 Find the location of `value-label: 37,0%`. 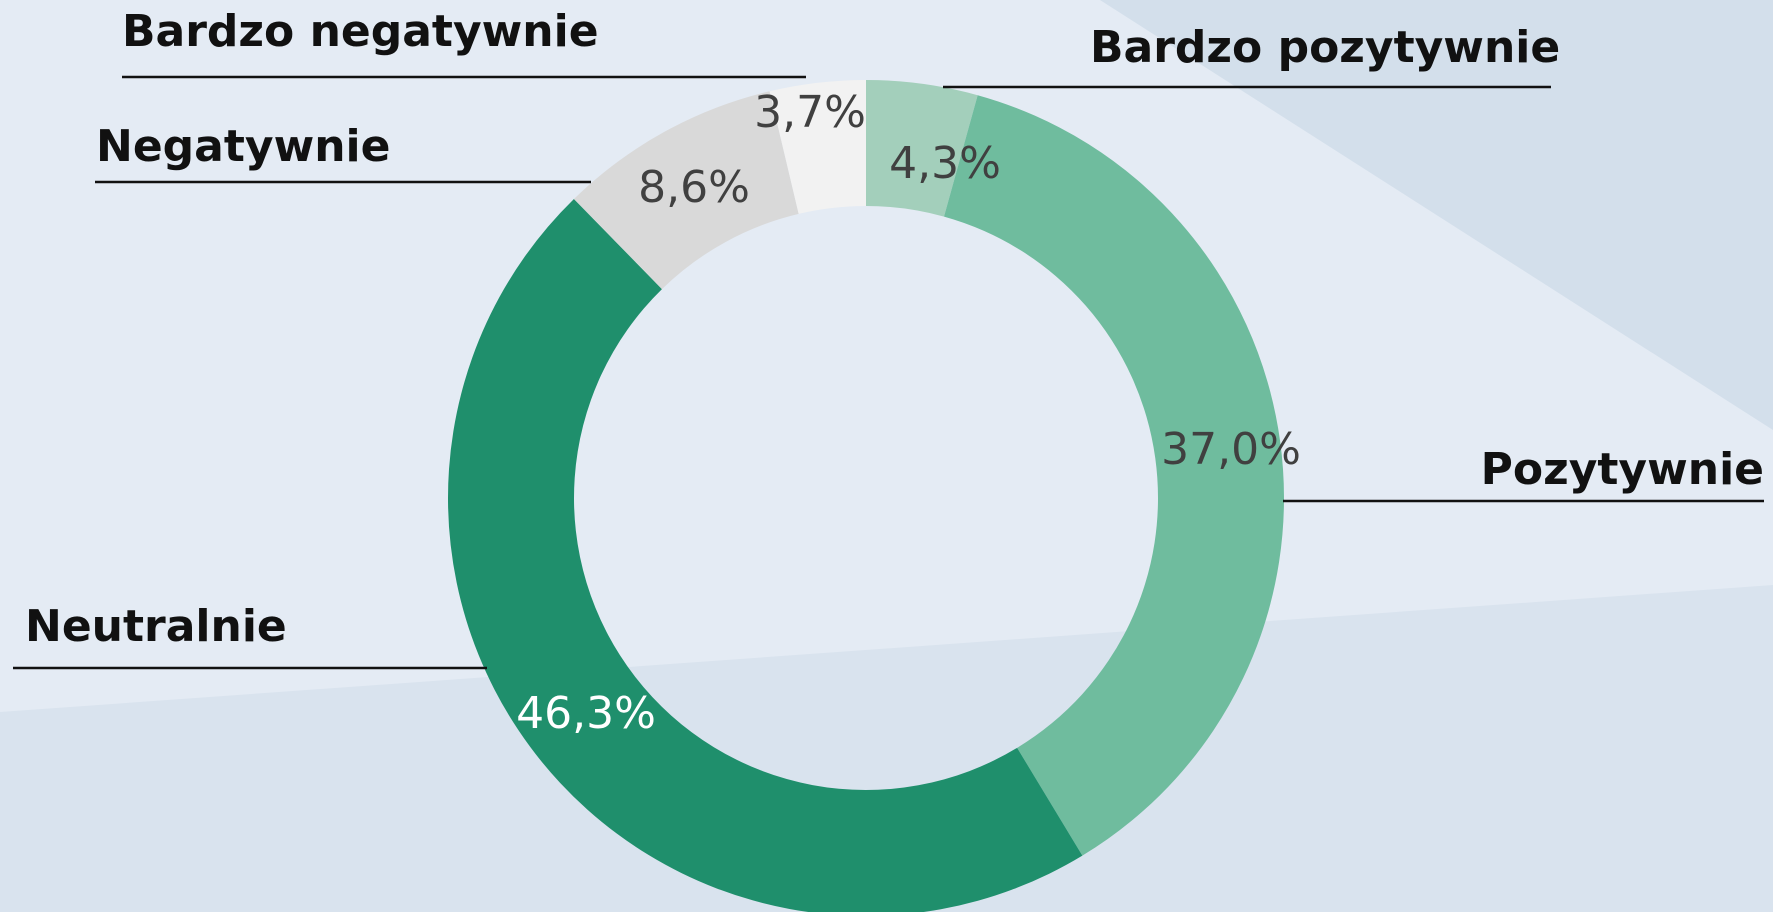

value-label: 37,0% is located at coordinates (1231, 449).